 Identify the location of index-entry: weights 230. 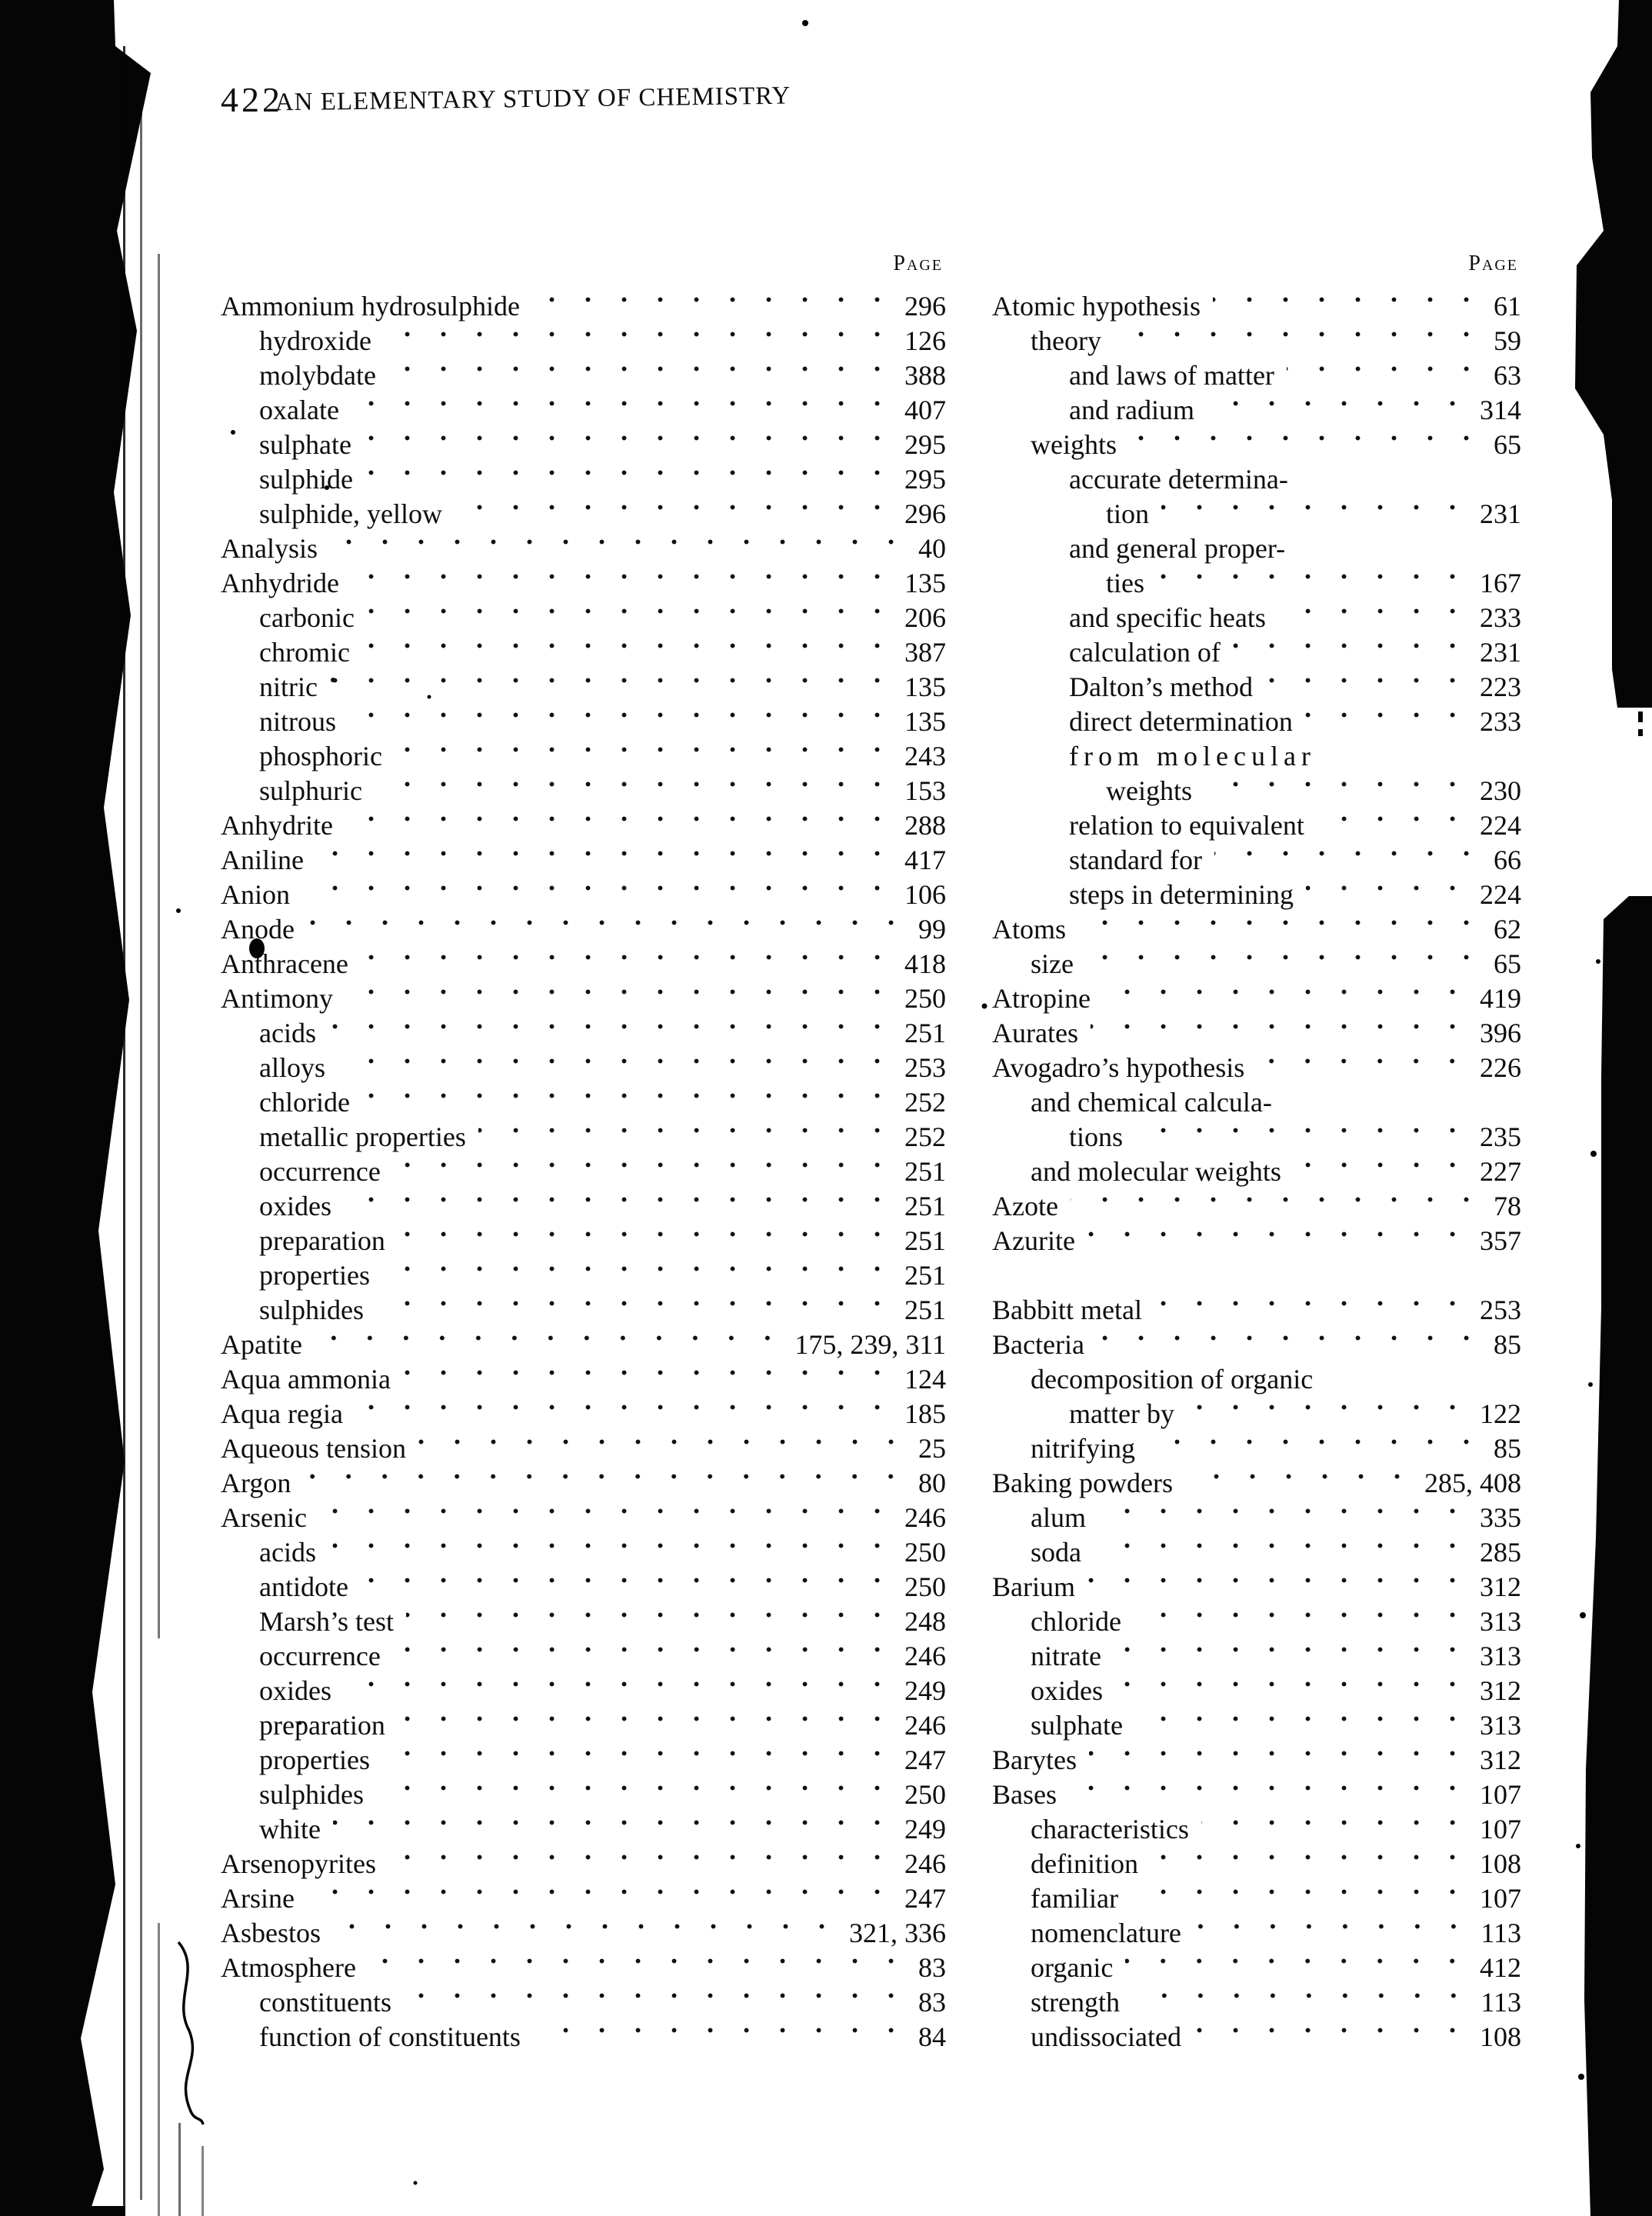
(1256, 791).